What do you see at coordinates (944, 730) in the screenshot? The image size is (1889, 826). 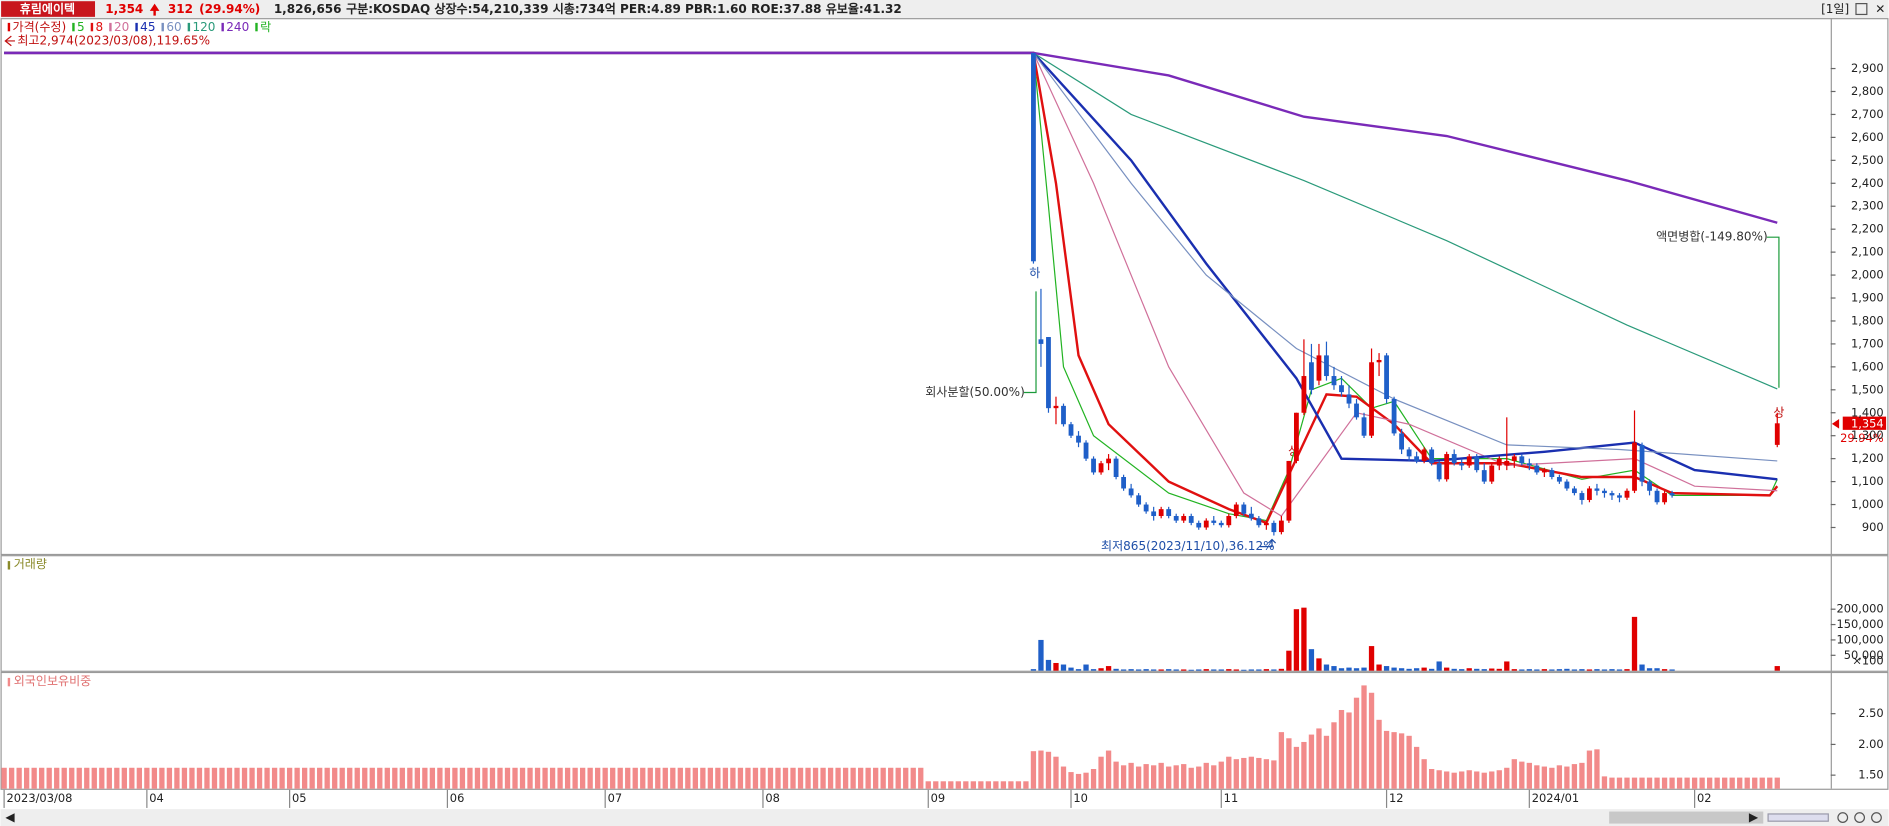 I see `foreign-panel` at bounding box center [944, 730].